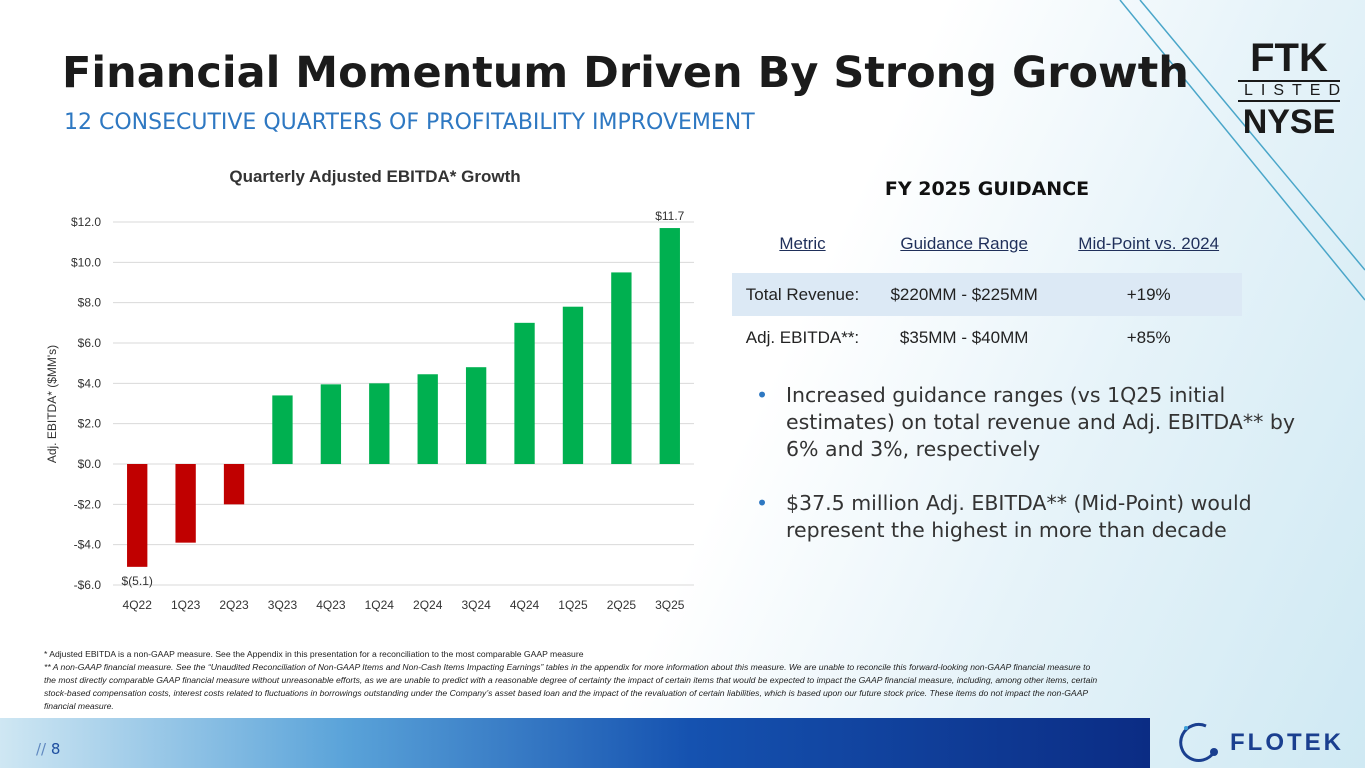 The image size is (1365, 768). I want to click on y-tick-label: $0.0, so click(90, 464).